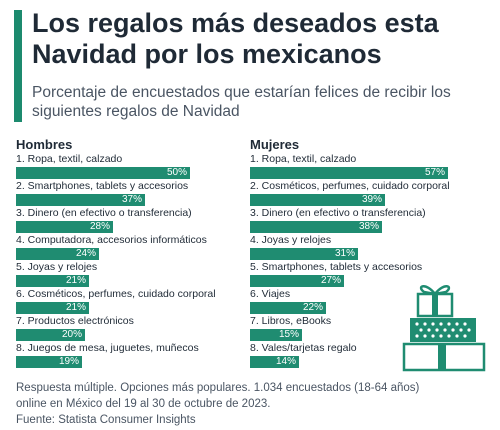  I want to click on bar-value-label: 38%, so click(368, 226).